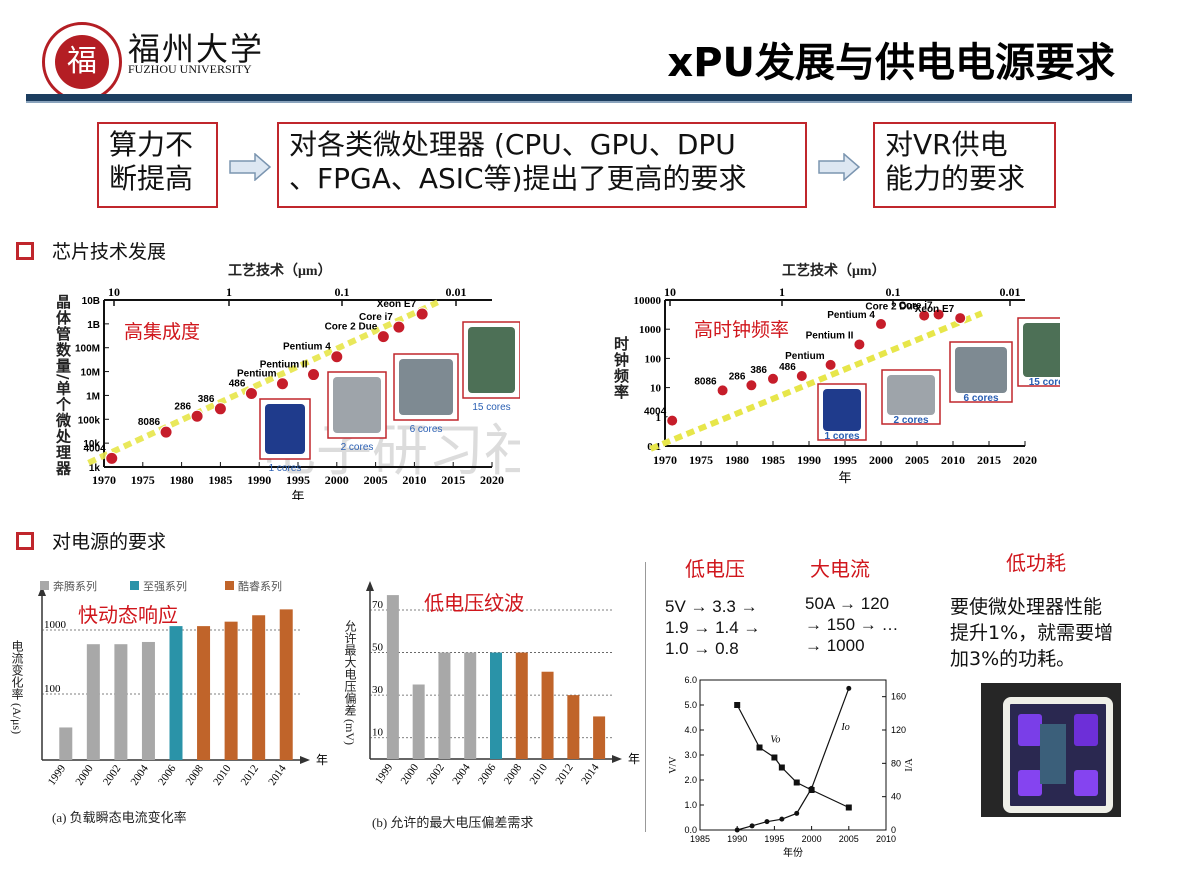 The width and height of the screenshot is (1181, 873). Describe the element at coordinates (715, 569) in the screenshot. I see `req-low-voltage-head: 低电压` at that location.